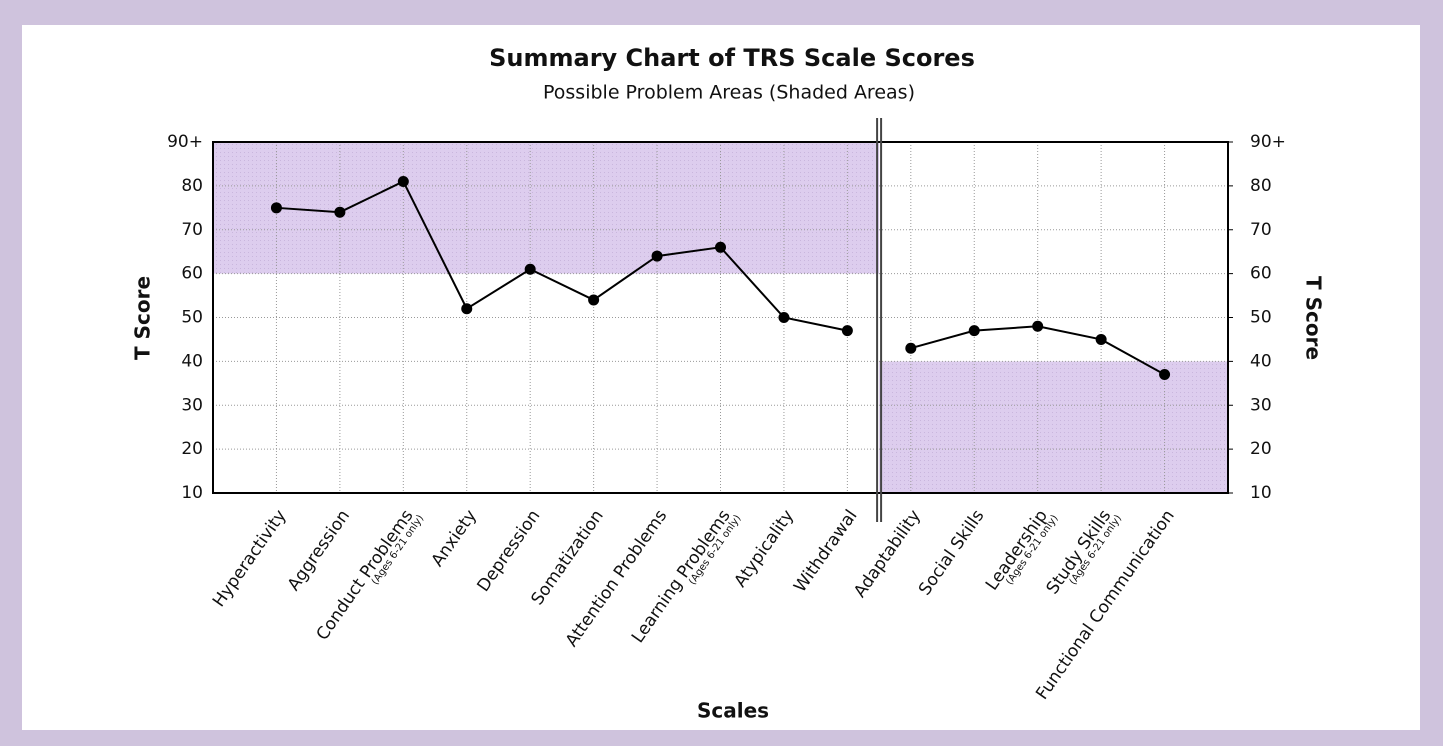 This screenshot has width=1443, height=746. I want to click on y2-tick-label: 10, so click(1261, 493).